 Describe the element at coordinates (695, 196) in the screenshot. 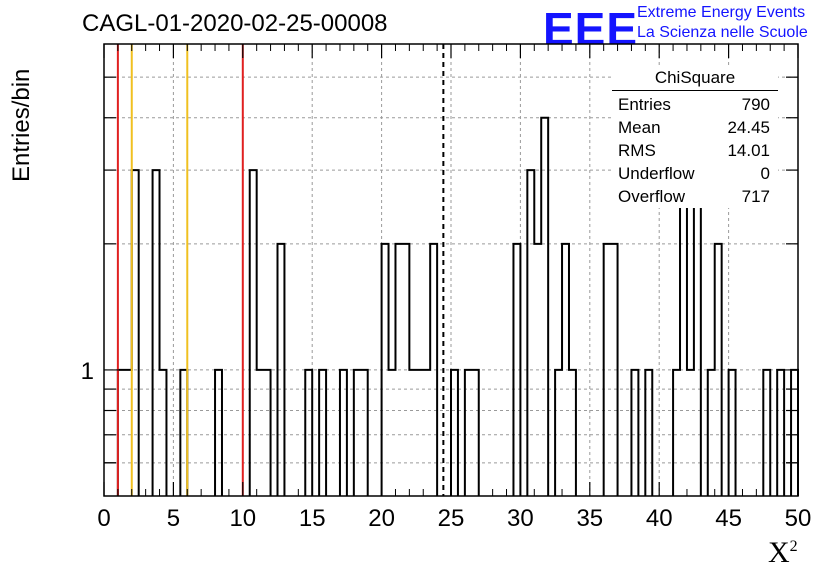

I see `stats-row-overflow: Overflow 717` at that location.